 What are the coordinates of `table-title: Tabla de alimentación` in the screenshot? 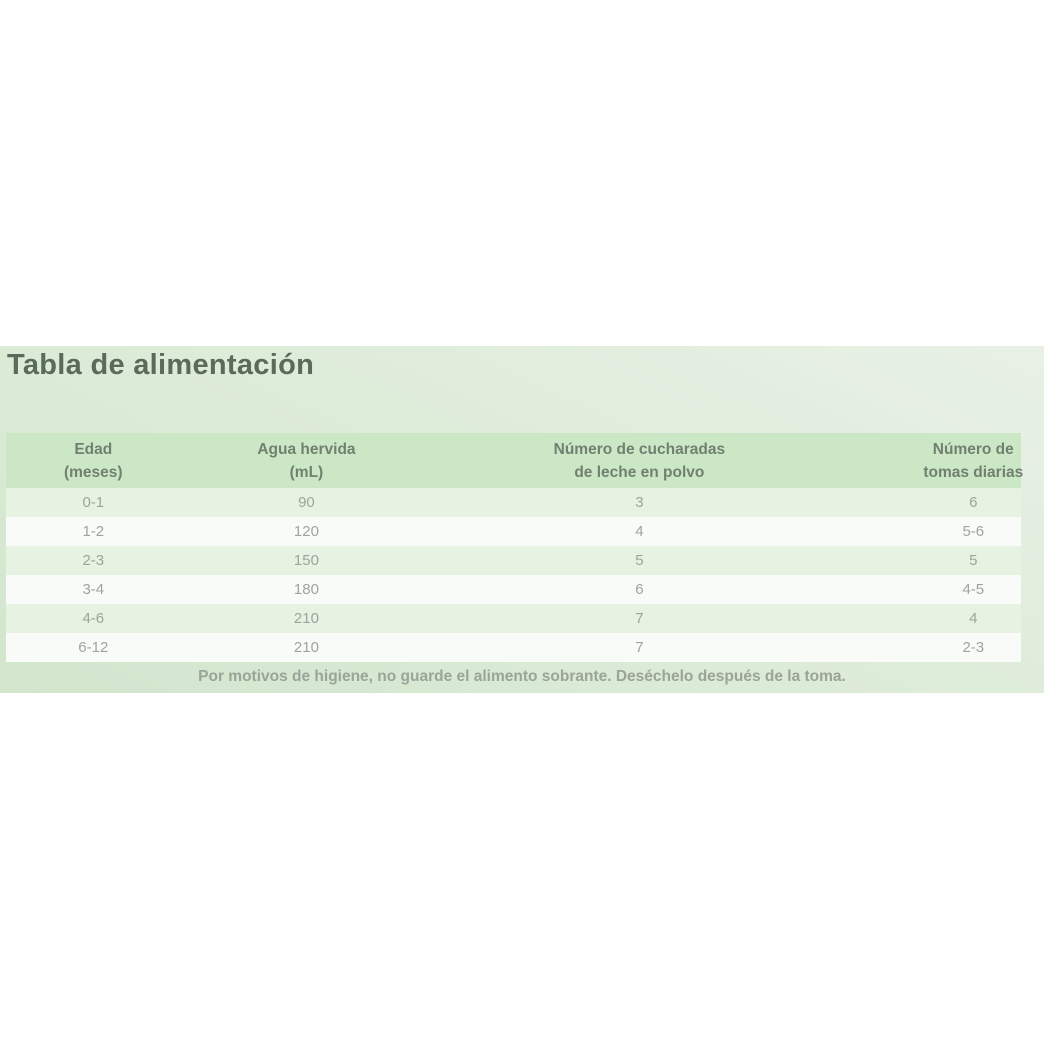 It's located at (161, 365).